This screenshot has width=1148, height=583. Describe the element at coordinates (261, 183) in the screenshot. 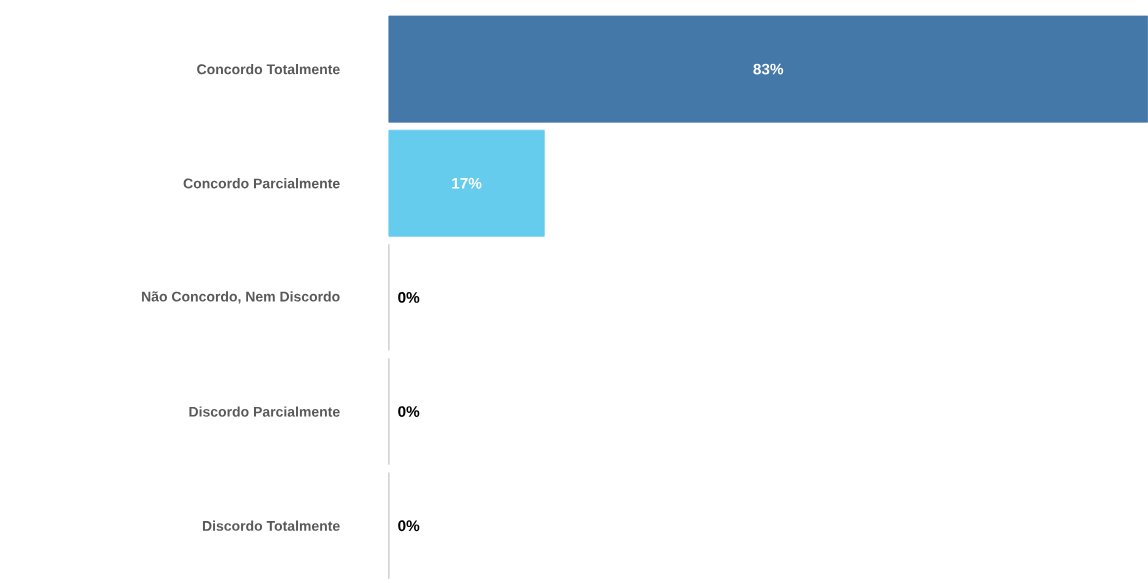

I see `y-tick-label: Concordo Parcialmente` at that location.